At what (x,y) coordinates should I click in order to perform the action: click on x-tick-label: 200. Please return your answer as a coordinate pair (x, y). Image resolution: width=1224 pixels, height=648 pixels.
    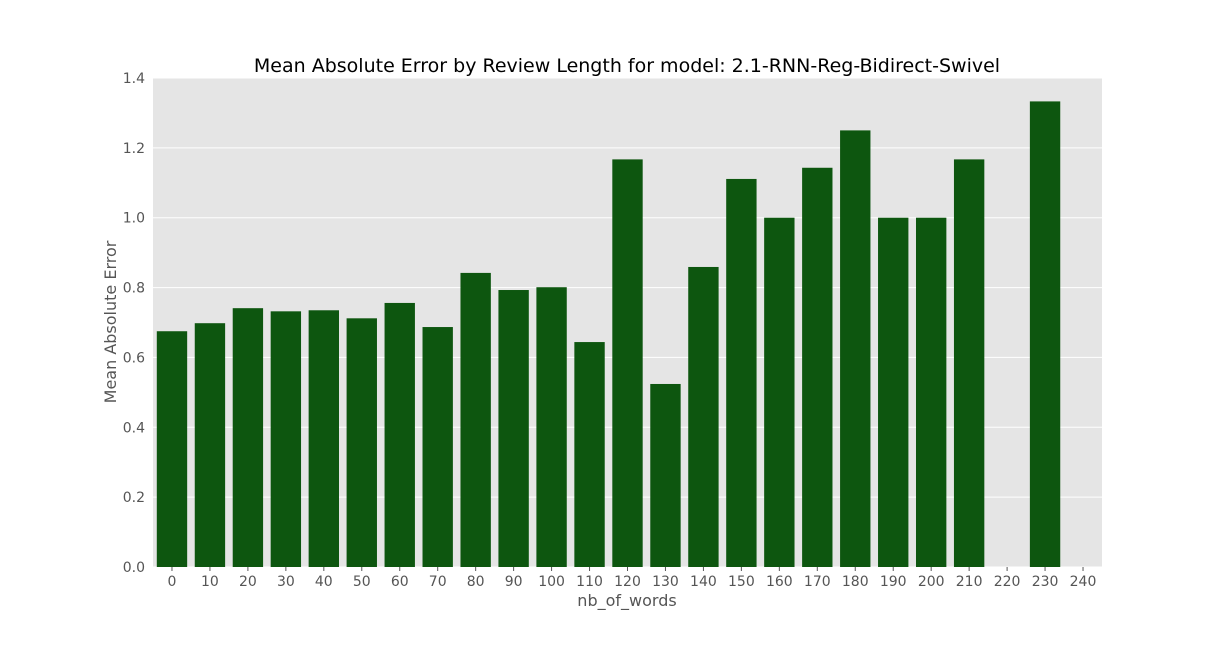
    Looking at the image, I should click on (931, 582).